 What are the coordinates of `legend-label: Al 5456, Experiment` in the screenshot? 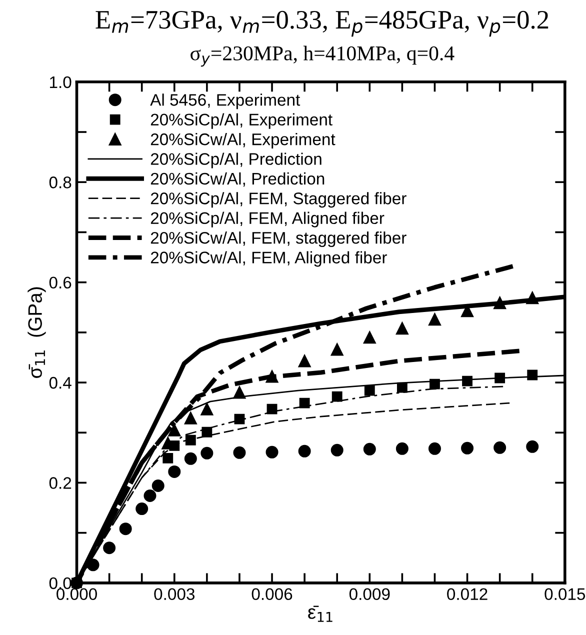 It's located at (225, 102).